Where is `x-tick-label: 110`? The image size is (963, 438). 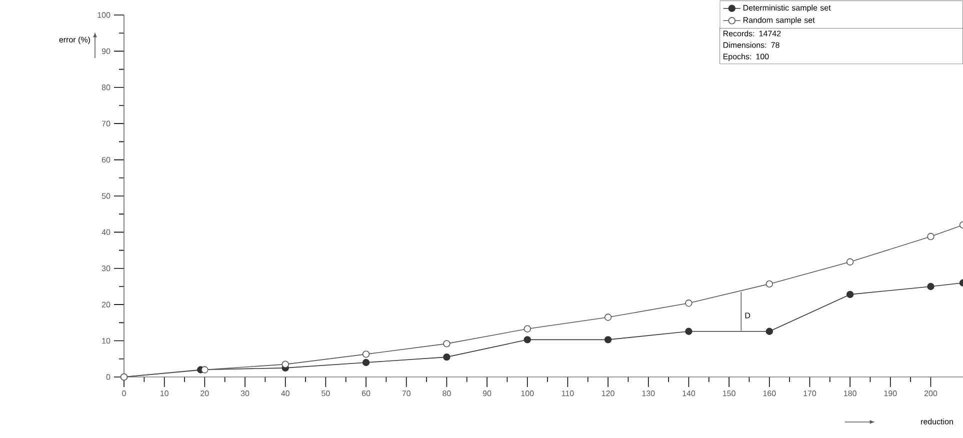
x-tick-label: 110 is located at coordinates (568, 393).